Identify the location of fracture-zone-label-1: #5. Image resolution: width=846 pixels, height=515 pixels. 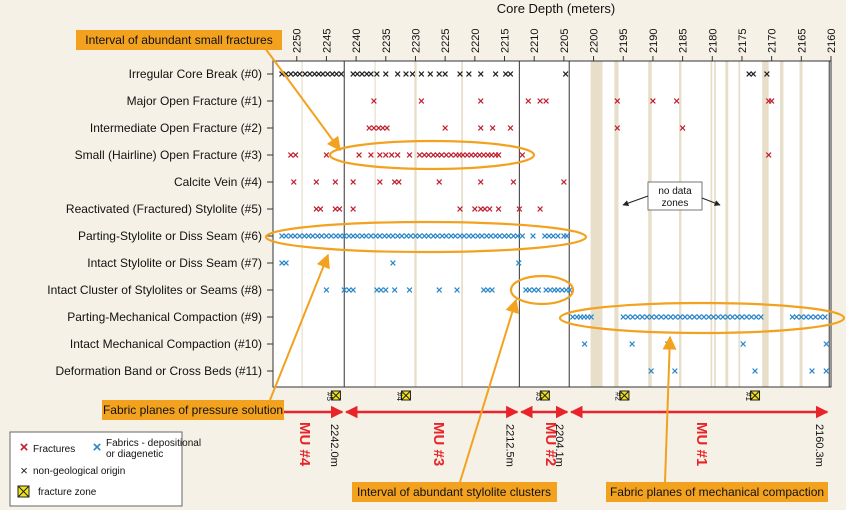
(329, 396).